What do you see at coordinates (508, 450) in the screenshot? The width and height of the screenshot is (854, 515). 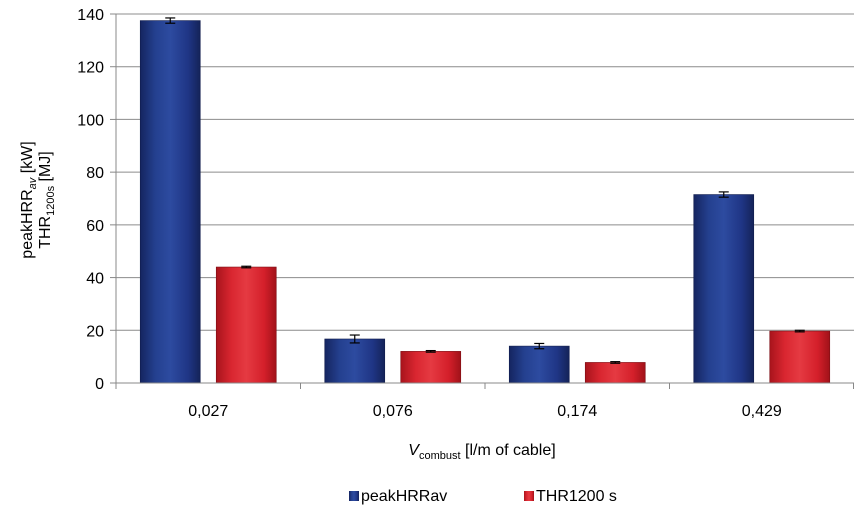 I see `x-axis-title-rest: [l/m of cable]` at bounding box center [508, 450].